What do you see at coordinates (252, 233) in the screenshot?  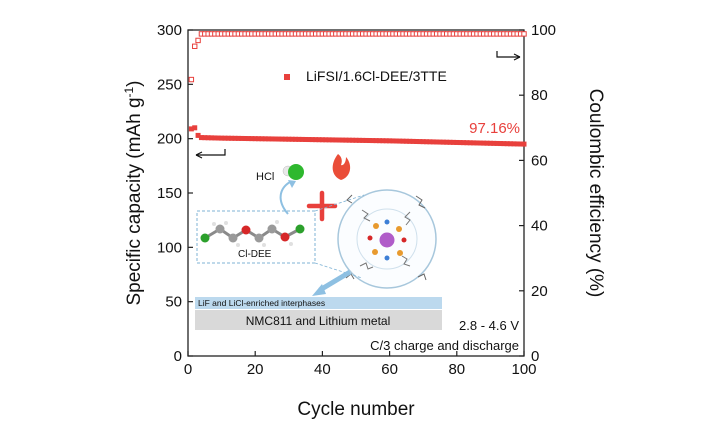 I see `cl-dee-molecule-icon` at bounding box center [252, 233].